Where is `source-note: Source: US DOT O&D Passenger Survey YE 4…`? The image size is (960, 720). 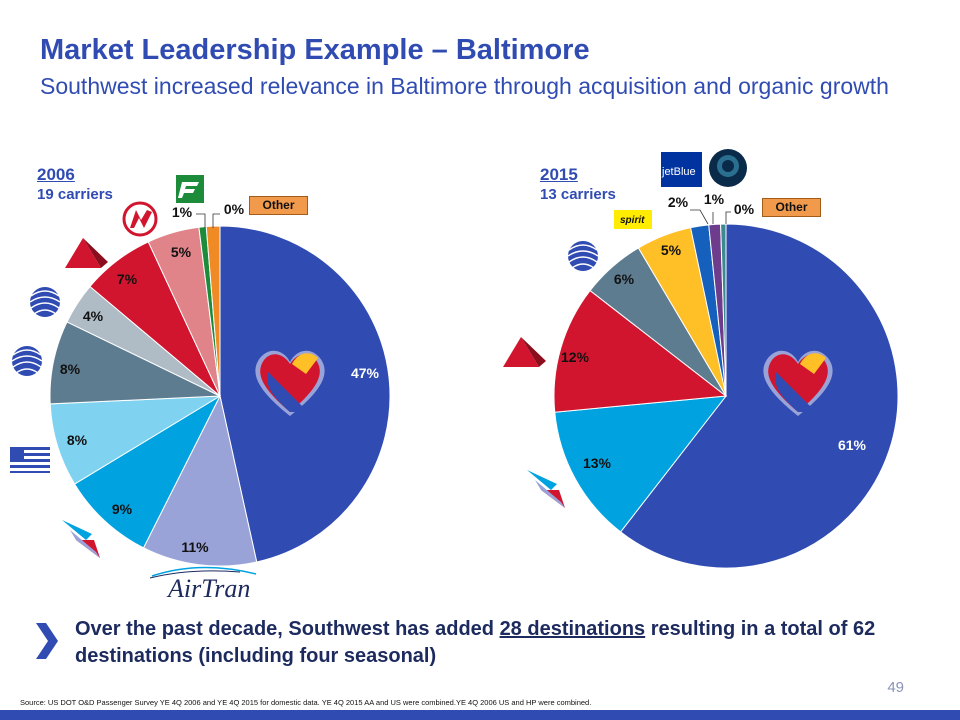 source-note: Source: US DOT O&D Passenger Survey YE 4… is located at coordinates (306, 702).